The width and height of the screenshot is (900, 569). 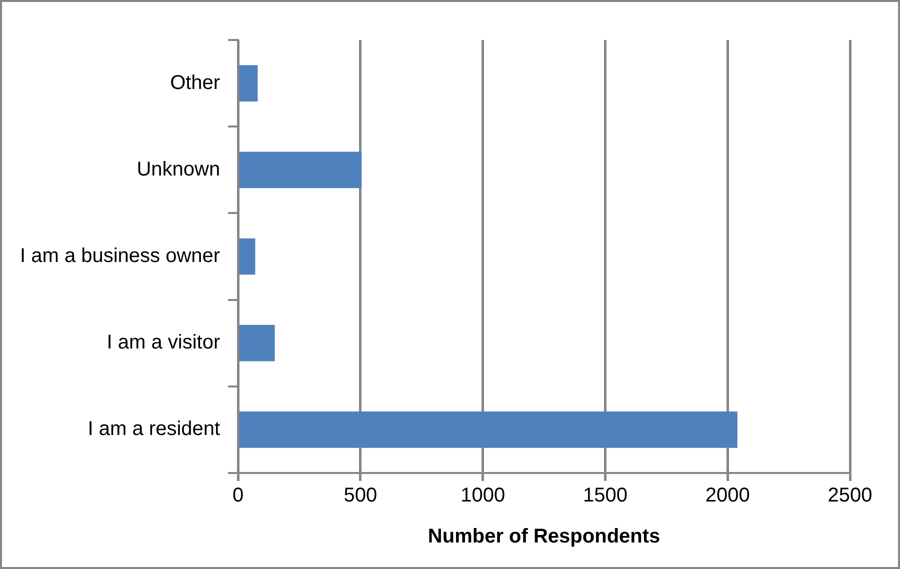 What do you see at coordinates (238, 495) in the screenshot?
I see `x-tick-label: 0` at bounding box center [238, 495].